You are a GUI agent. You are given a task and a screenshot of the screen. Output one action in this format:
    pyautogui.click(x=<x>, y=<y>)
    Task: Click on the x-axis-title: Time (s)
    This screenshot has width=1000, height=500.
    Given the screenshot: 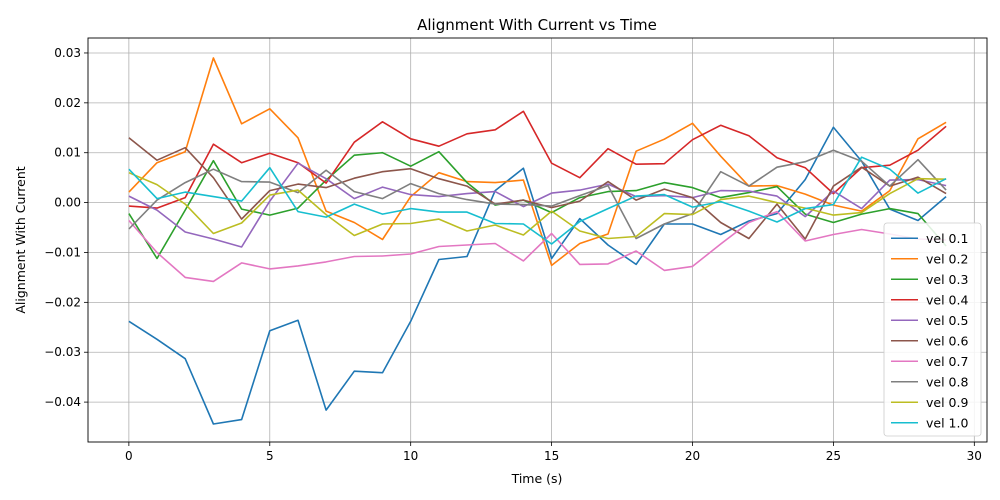 What is the action you would take?
    pyautogui.click(x=537, y=478)
    